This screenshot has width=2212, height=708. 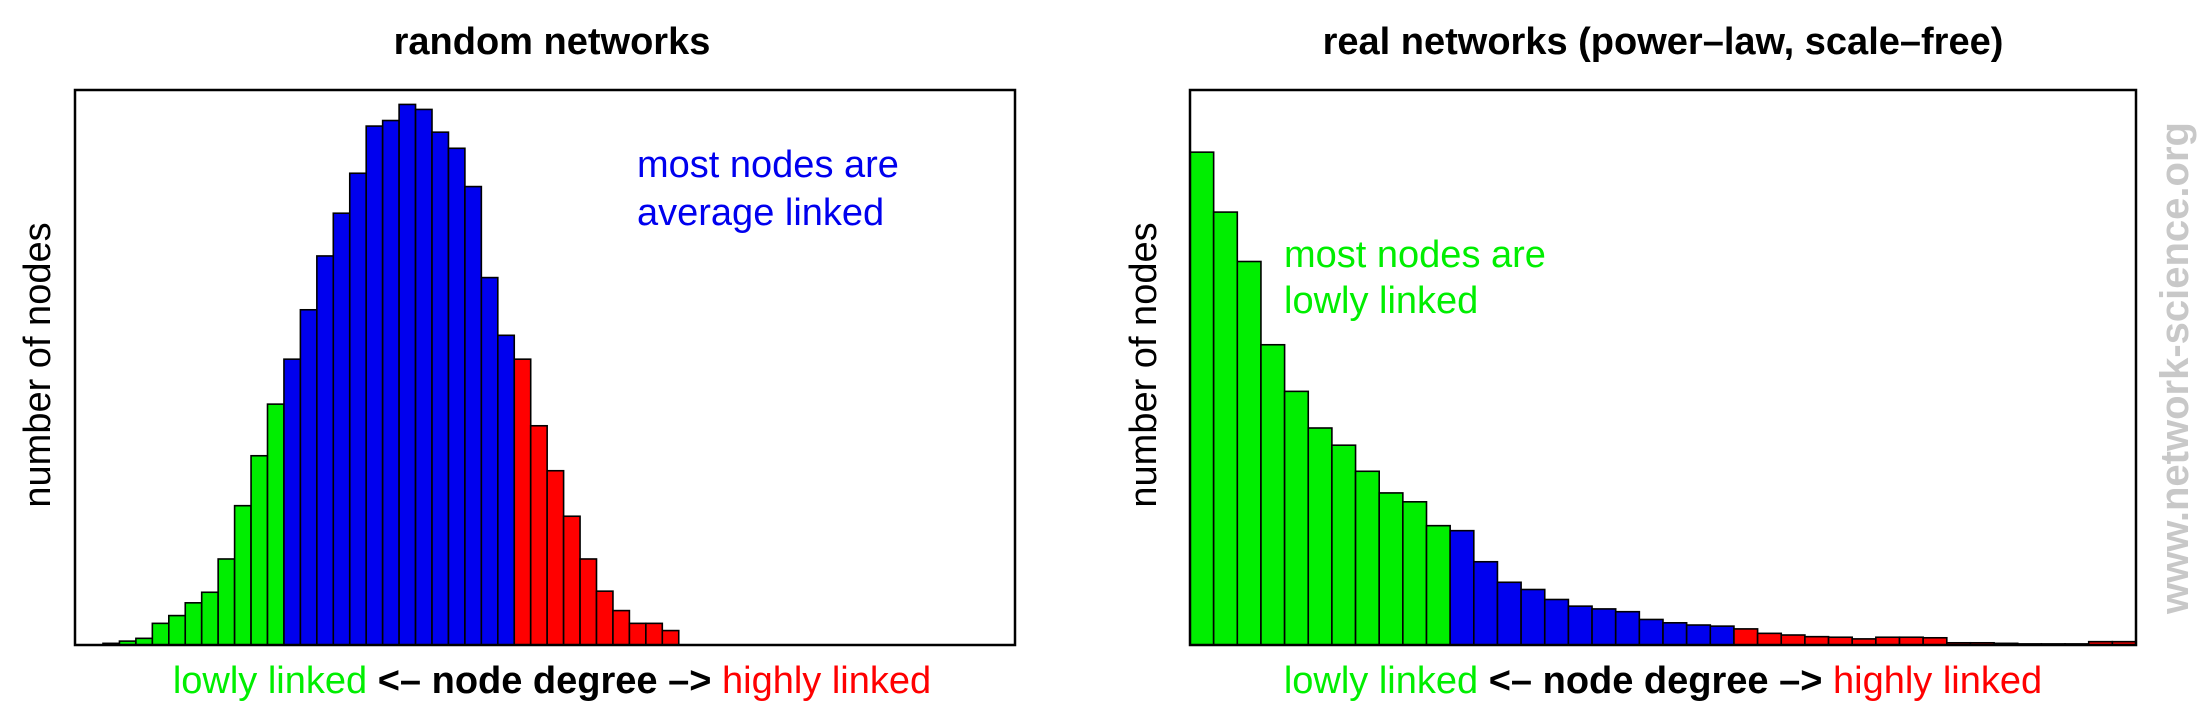 I want to click on watermark: www.network-science.org, so click(x=2175, y=368).